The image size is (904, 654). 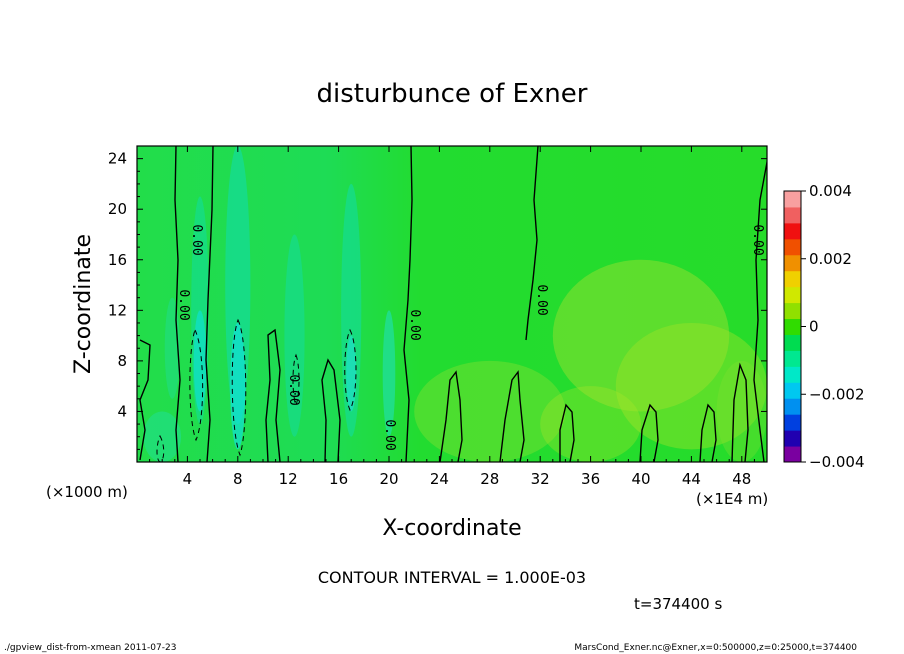 What do you see at coordinates (117, 159) in the screenshot?
I see `y-tick-label: 24` at bounding box center [117, 159].